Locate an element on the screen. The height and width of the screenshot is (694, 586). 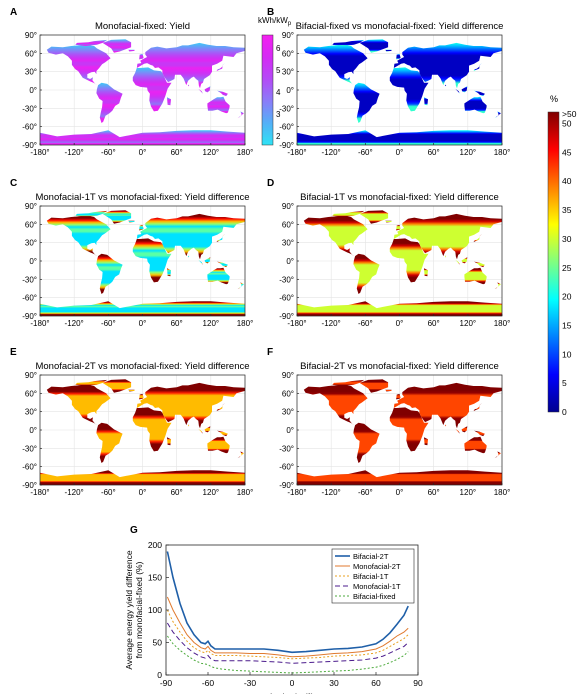
y-tick-label: 0 is located at coordinates (159, 675).